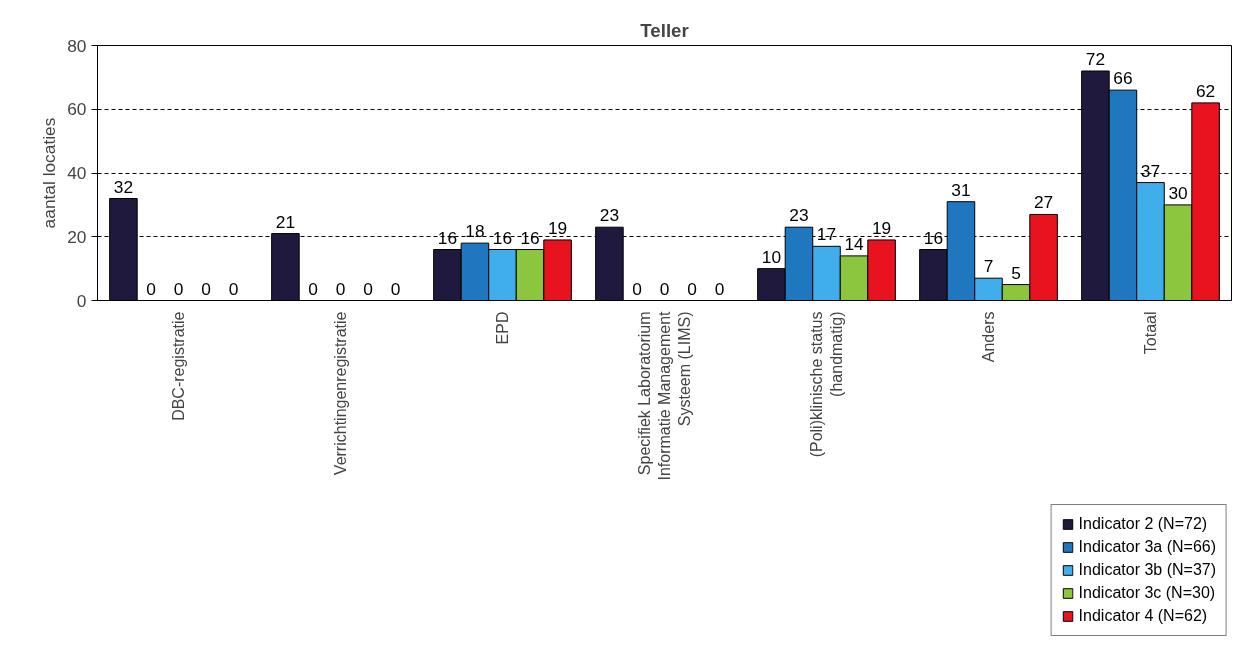  What do you see at coordinates (1150, 170) in the screenshot?
I see `data-label: 37` at bounding box center [1150, 170].